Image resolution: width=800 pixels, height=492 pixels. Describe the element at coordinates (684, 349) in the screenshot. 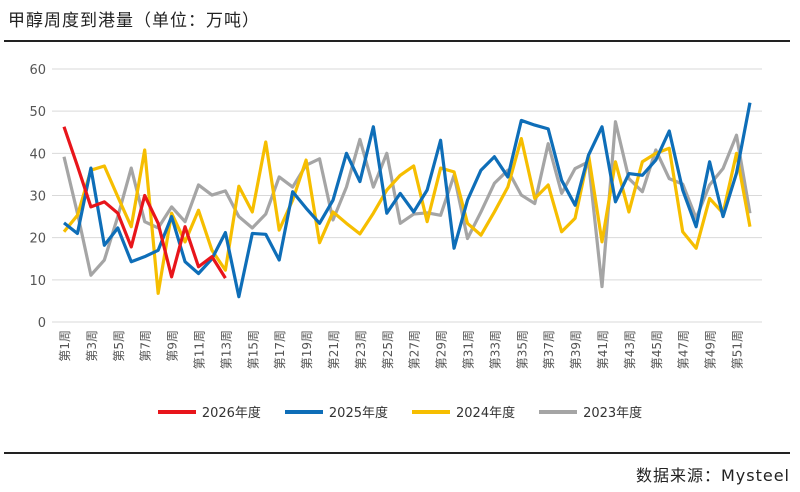

I see `x-tick-label: 第47周` at that location.